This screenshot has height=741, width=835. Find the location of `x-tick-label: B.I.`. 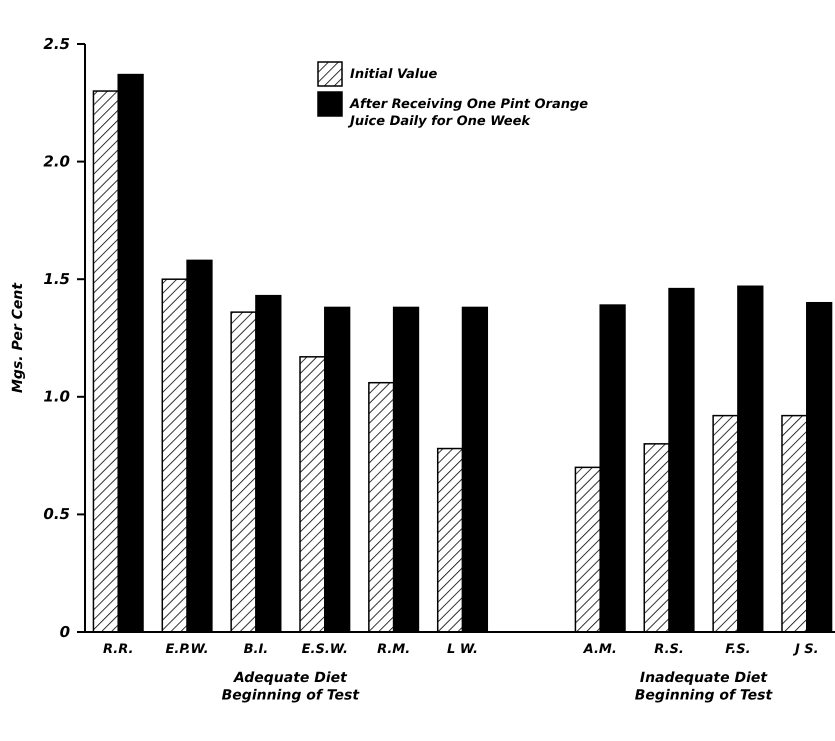

x-tick-label: B.I. is located at coordinates (256, 650).